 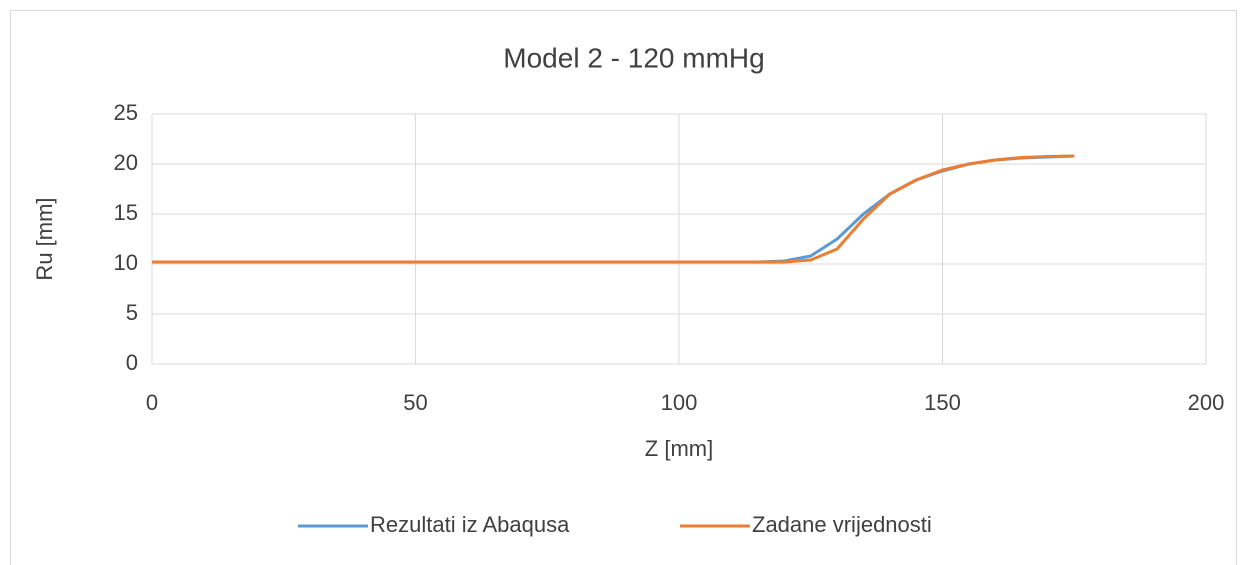 What do you see at coordinates (679, 448) in the screenshot?
I see `x-axis-label: Z [mm]` at bounding box center [679, 448].